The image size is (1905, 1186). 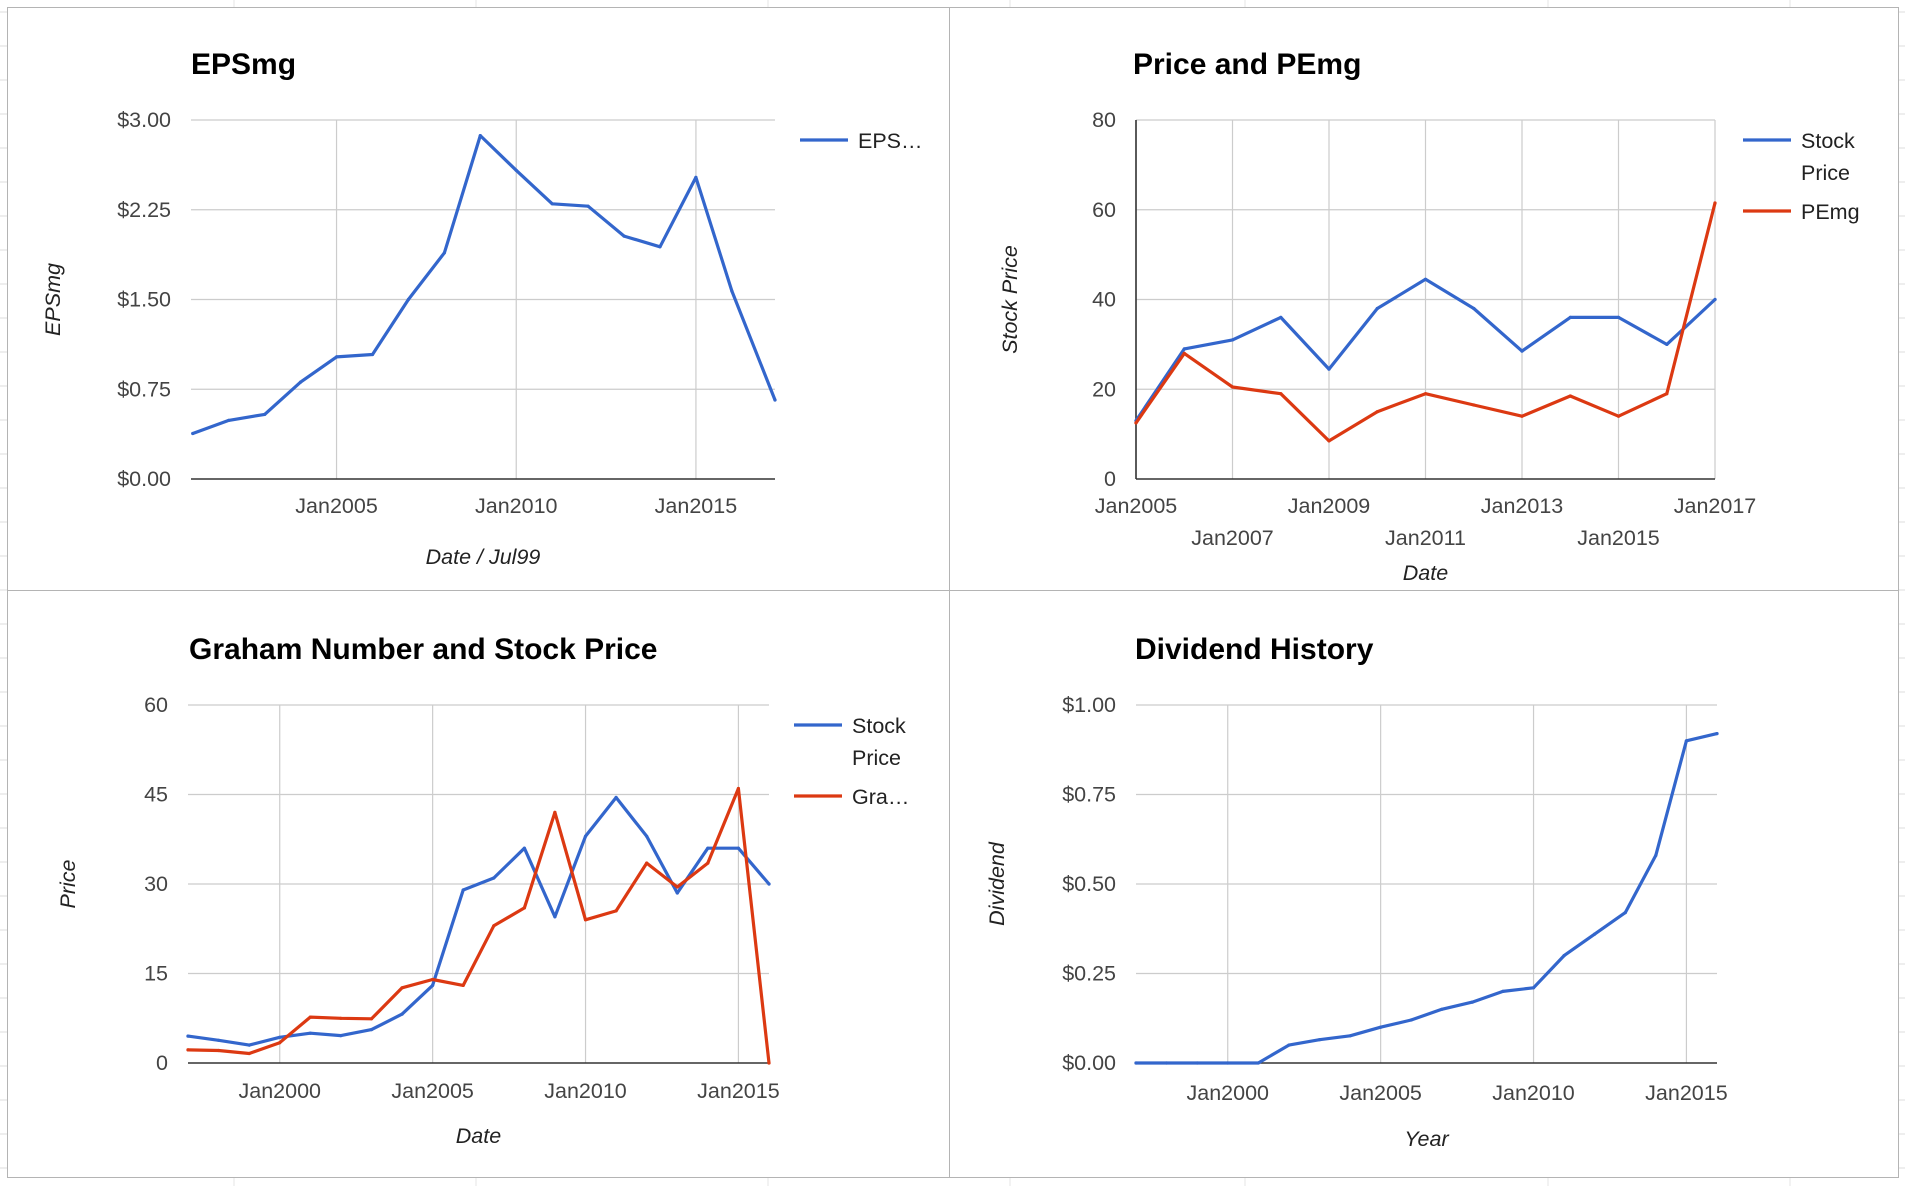 What do you see at coordinates (1254, 649) in the screenshot?
I see `chart-title: Dividend History` at bounding box center [1254, 649].